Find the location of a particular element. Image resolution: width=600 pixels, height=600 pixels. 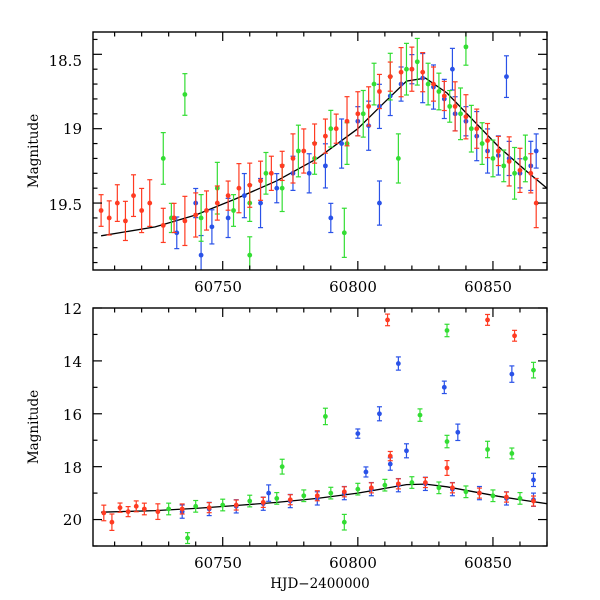

bottom-y-tick-label: 18 is located at coordinates (72, 468).